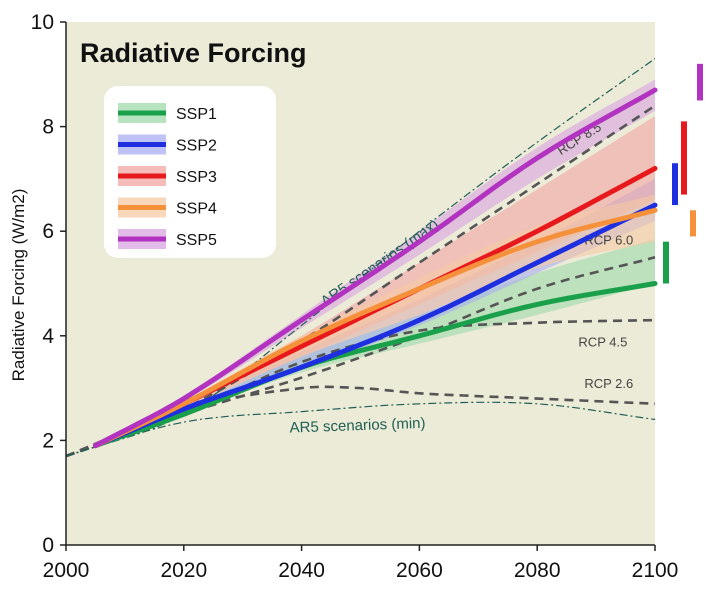 Image resolution: width=719 pixels, height=597 pixels. Describe the element at coordinates (357, 426) in the screenshot. I see `label-ar5-scenarios-min: AR5 scenarios (min)` at that location.